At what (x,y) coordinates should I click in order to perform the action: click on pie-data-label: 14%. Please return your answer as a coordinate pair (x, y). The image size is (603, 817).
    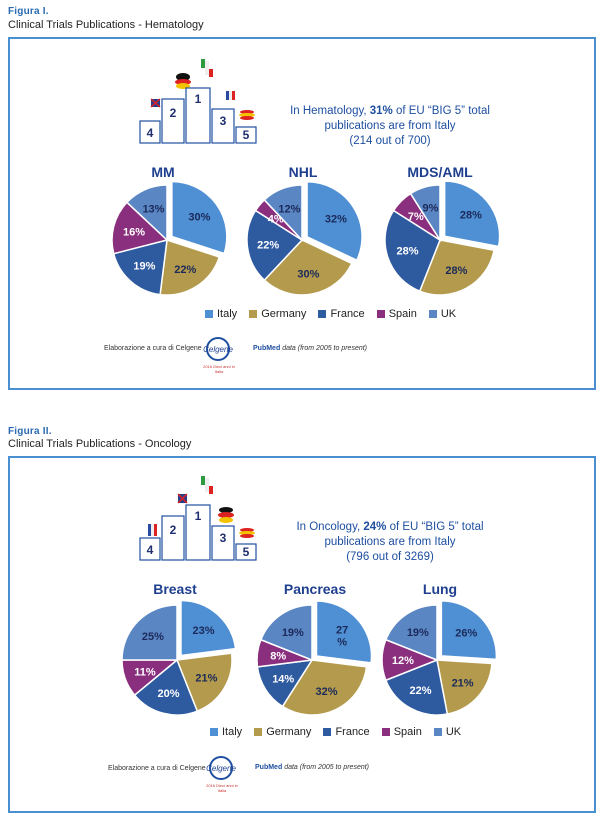
    Looking at the image, I should click on (283, 679).